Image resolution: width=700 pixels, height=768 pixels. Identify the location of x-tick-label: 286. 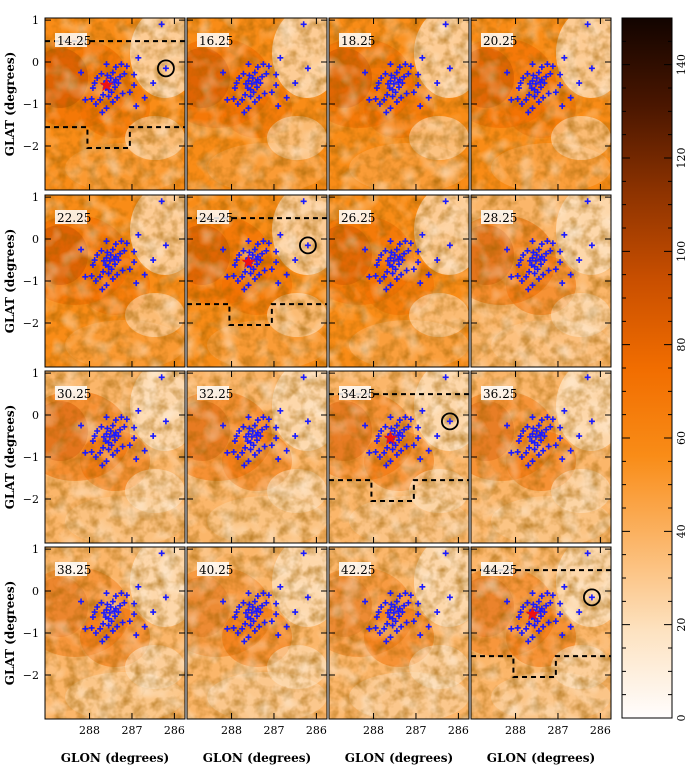
(316, 730).